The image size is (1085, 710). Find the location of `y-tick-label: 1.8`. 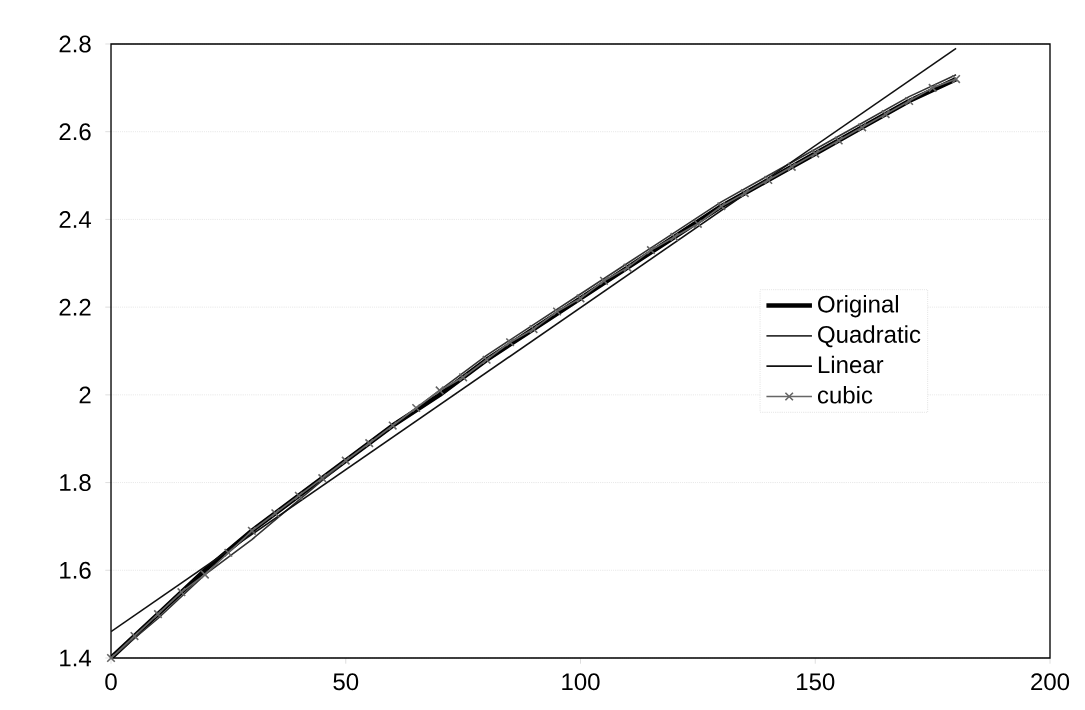

y-tick-label: 1.8 is located at coordinates (75, 483).